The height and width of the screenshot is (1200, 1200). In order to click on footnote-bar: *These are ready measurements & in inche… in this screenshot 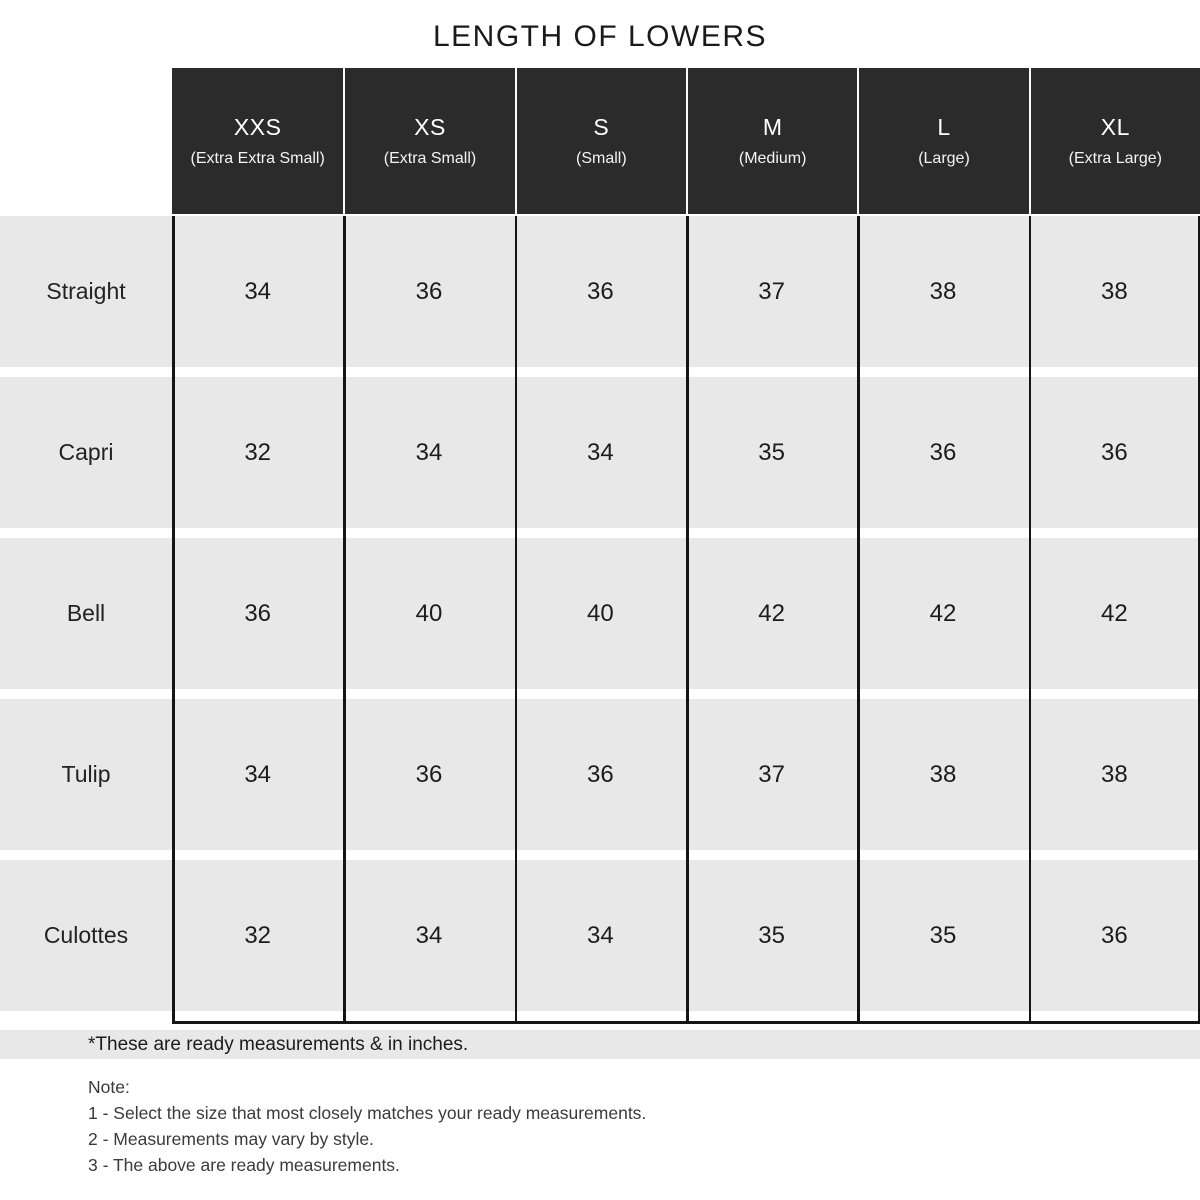, I will do `click(600, 1044)`.